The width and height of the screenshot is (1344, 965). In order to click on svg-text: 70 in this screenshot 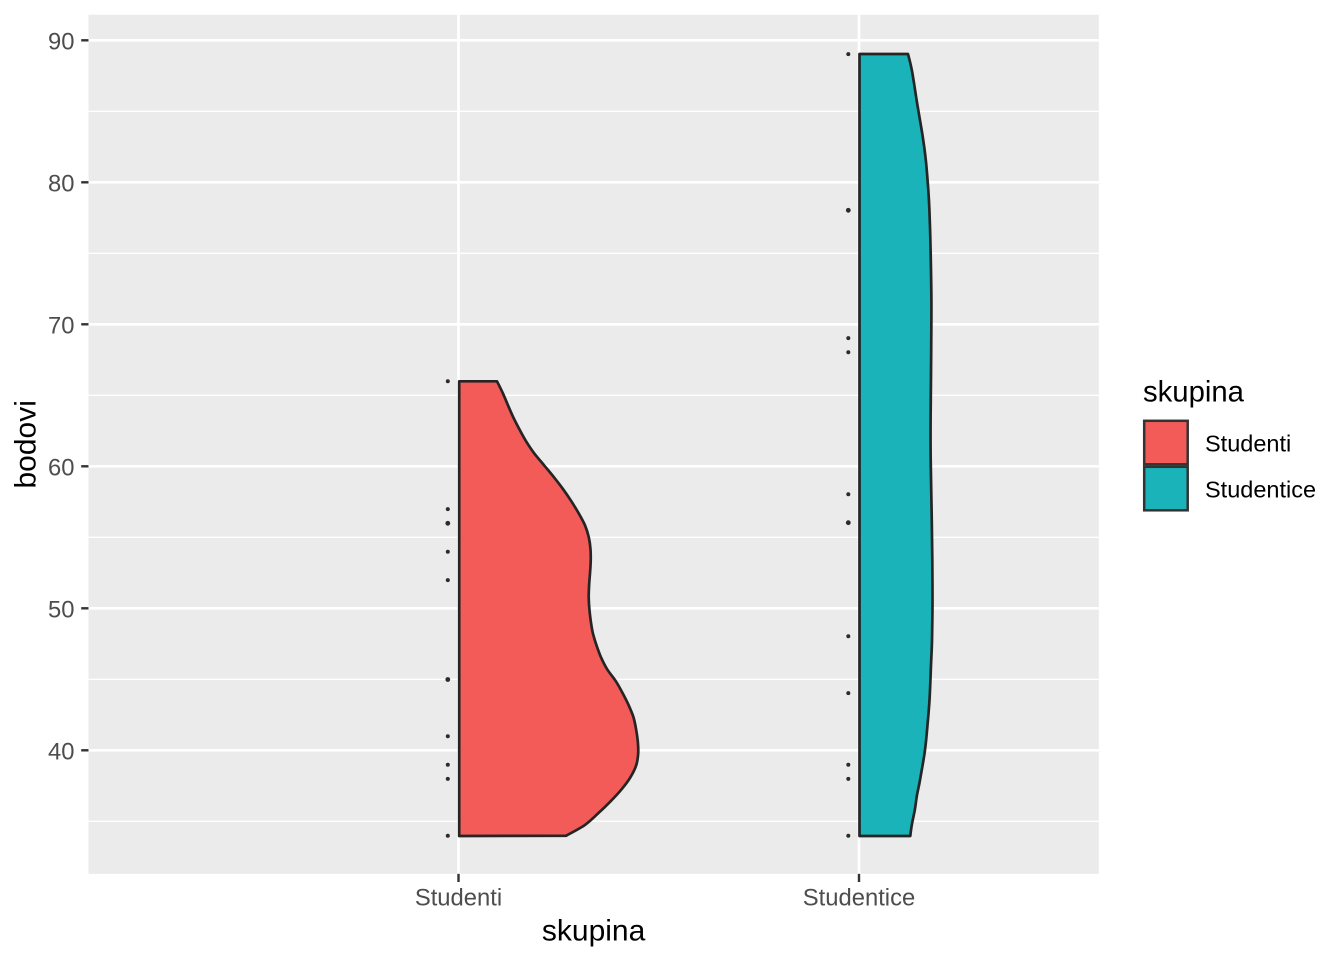, I will do `click(61, 325)`.